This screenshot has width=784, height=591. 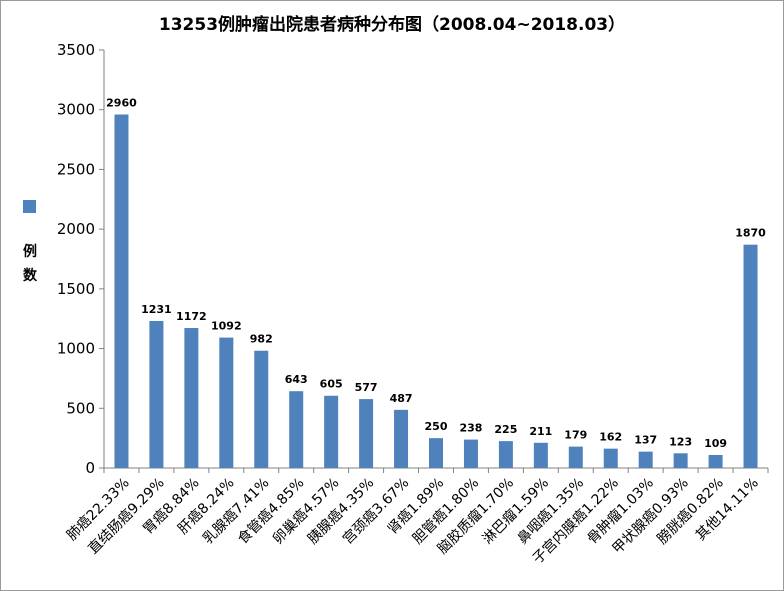 What do you see at coordinates (76, 229) in the screenshot?
I see `y-tick-label: 2000` at bounding box center [76, 229].